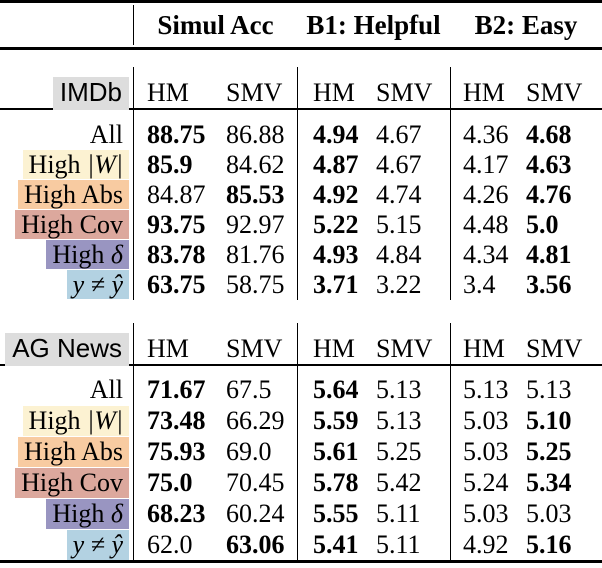 The height and width of the screenshot is (568, 602). What do you see at coordinates (173, 165) in the screenshot?
I see `value-cell: 85.9` at bounding box center [173, 165].